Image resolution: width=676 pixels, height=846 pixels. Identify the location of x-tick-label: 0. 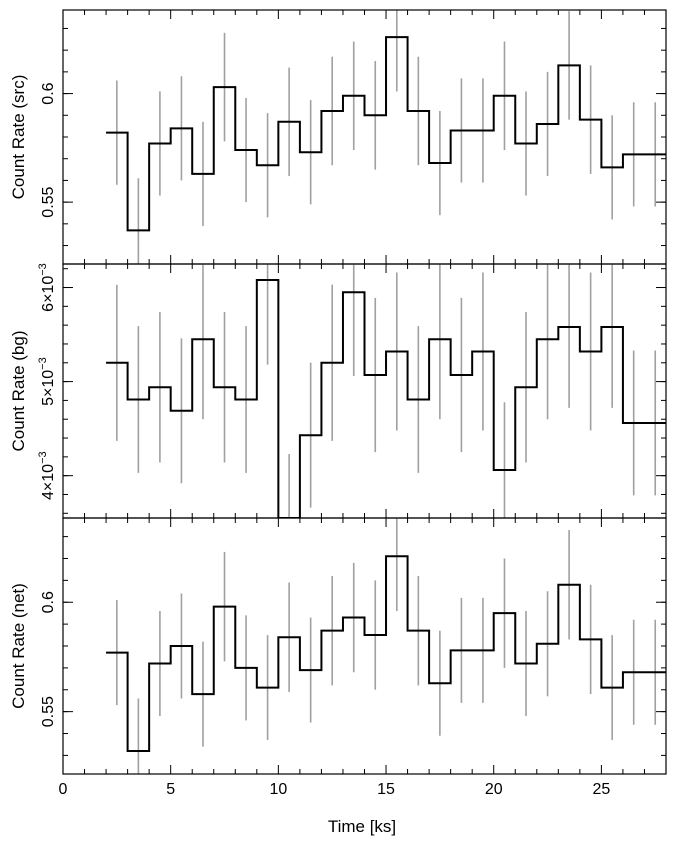
(63, 789).